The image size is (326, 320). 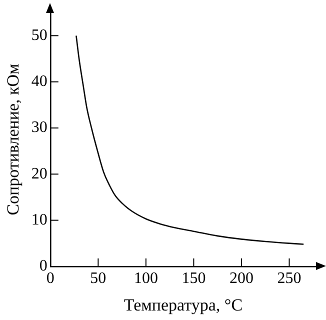 What do you see at coordinates (39, 173) in the screenshot?
I see `y-tick-label: 20` at bounding box center [39, 173].